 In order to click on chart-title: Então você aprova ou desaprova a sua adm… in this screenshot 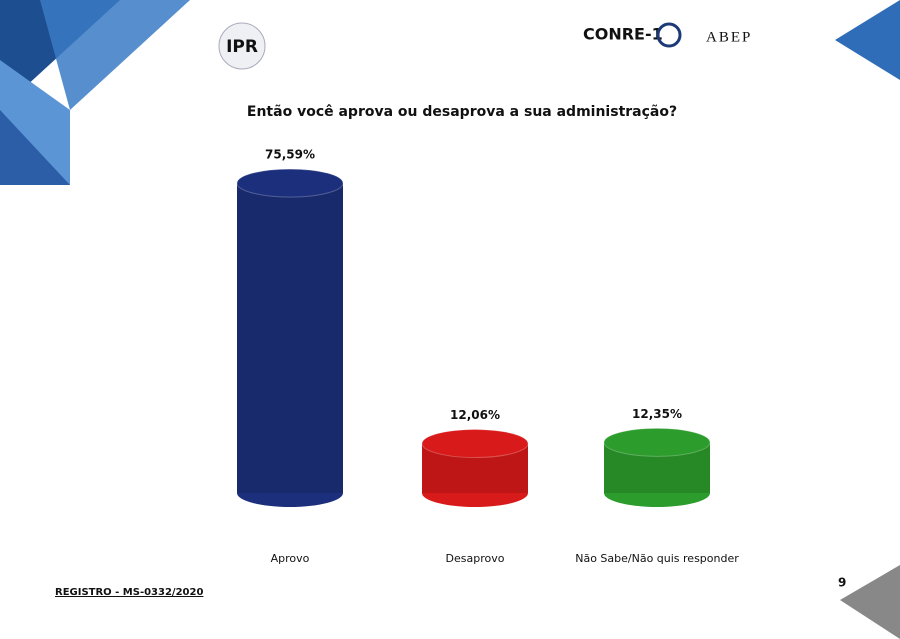, I will do `click(462, 112)`.